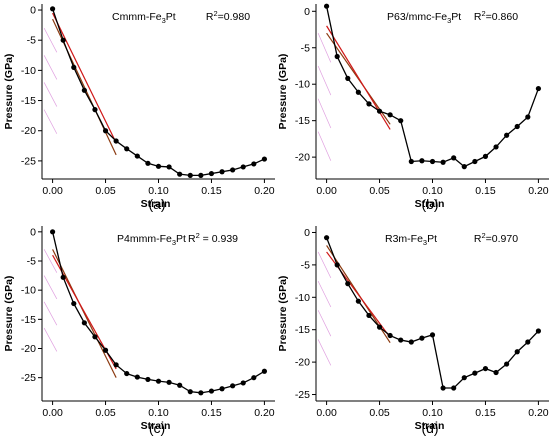  I want to click on panel-title: R3m-Fe3Pt, so click(411, 240).